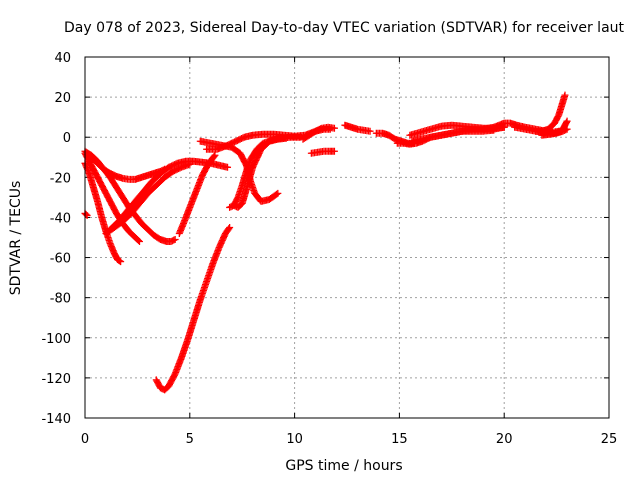  I want to click on y-tick-label: -80, so click(60, 299).